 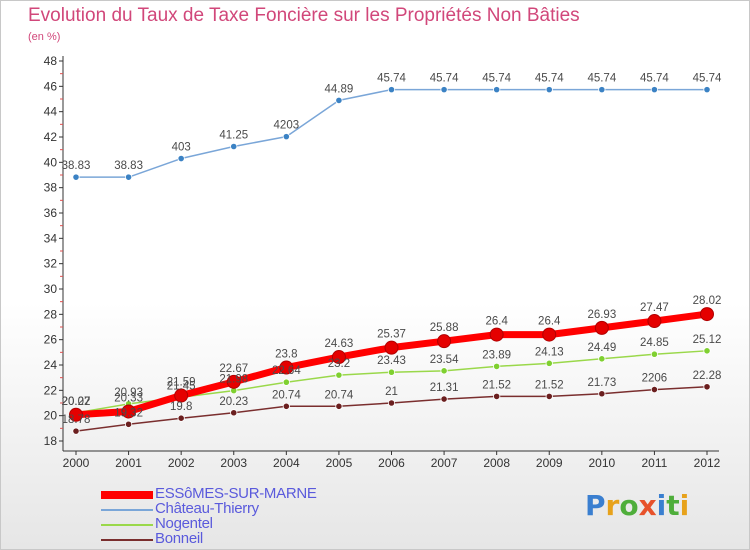 I want to click on y-tick-label: 18, so click(x=51, y=441).